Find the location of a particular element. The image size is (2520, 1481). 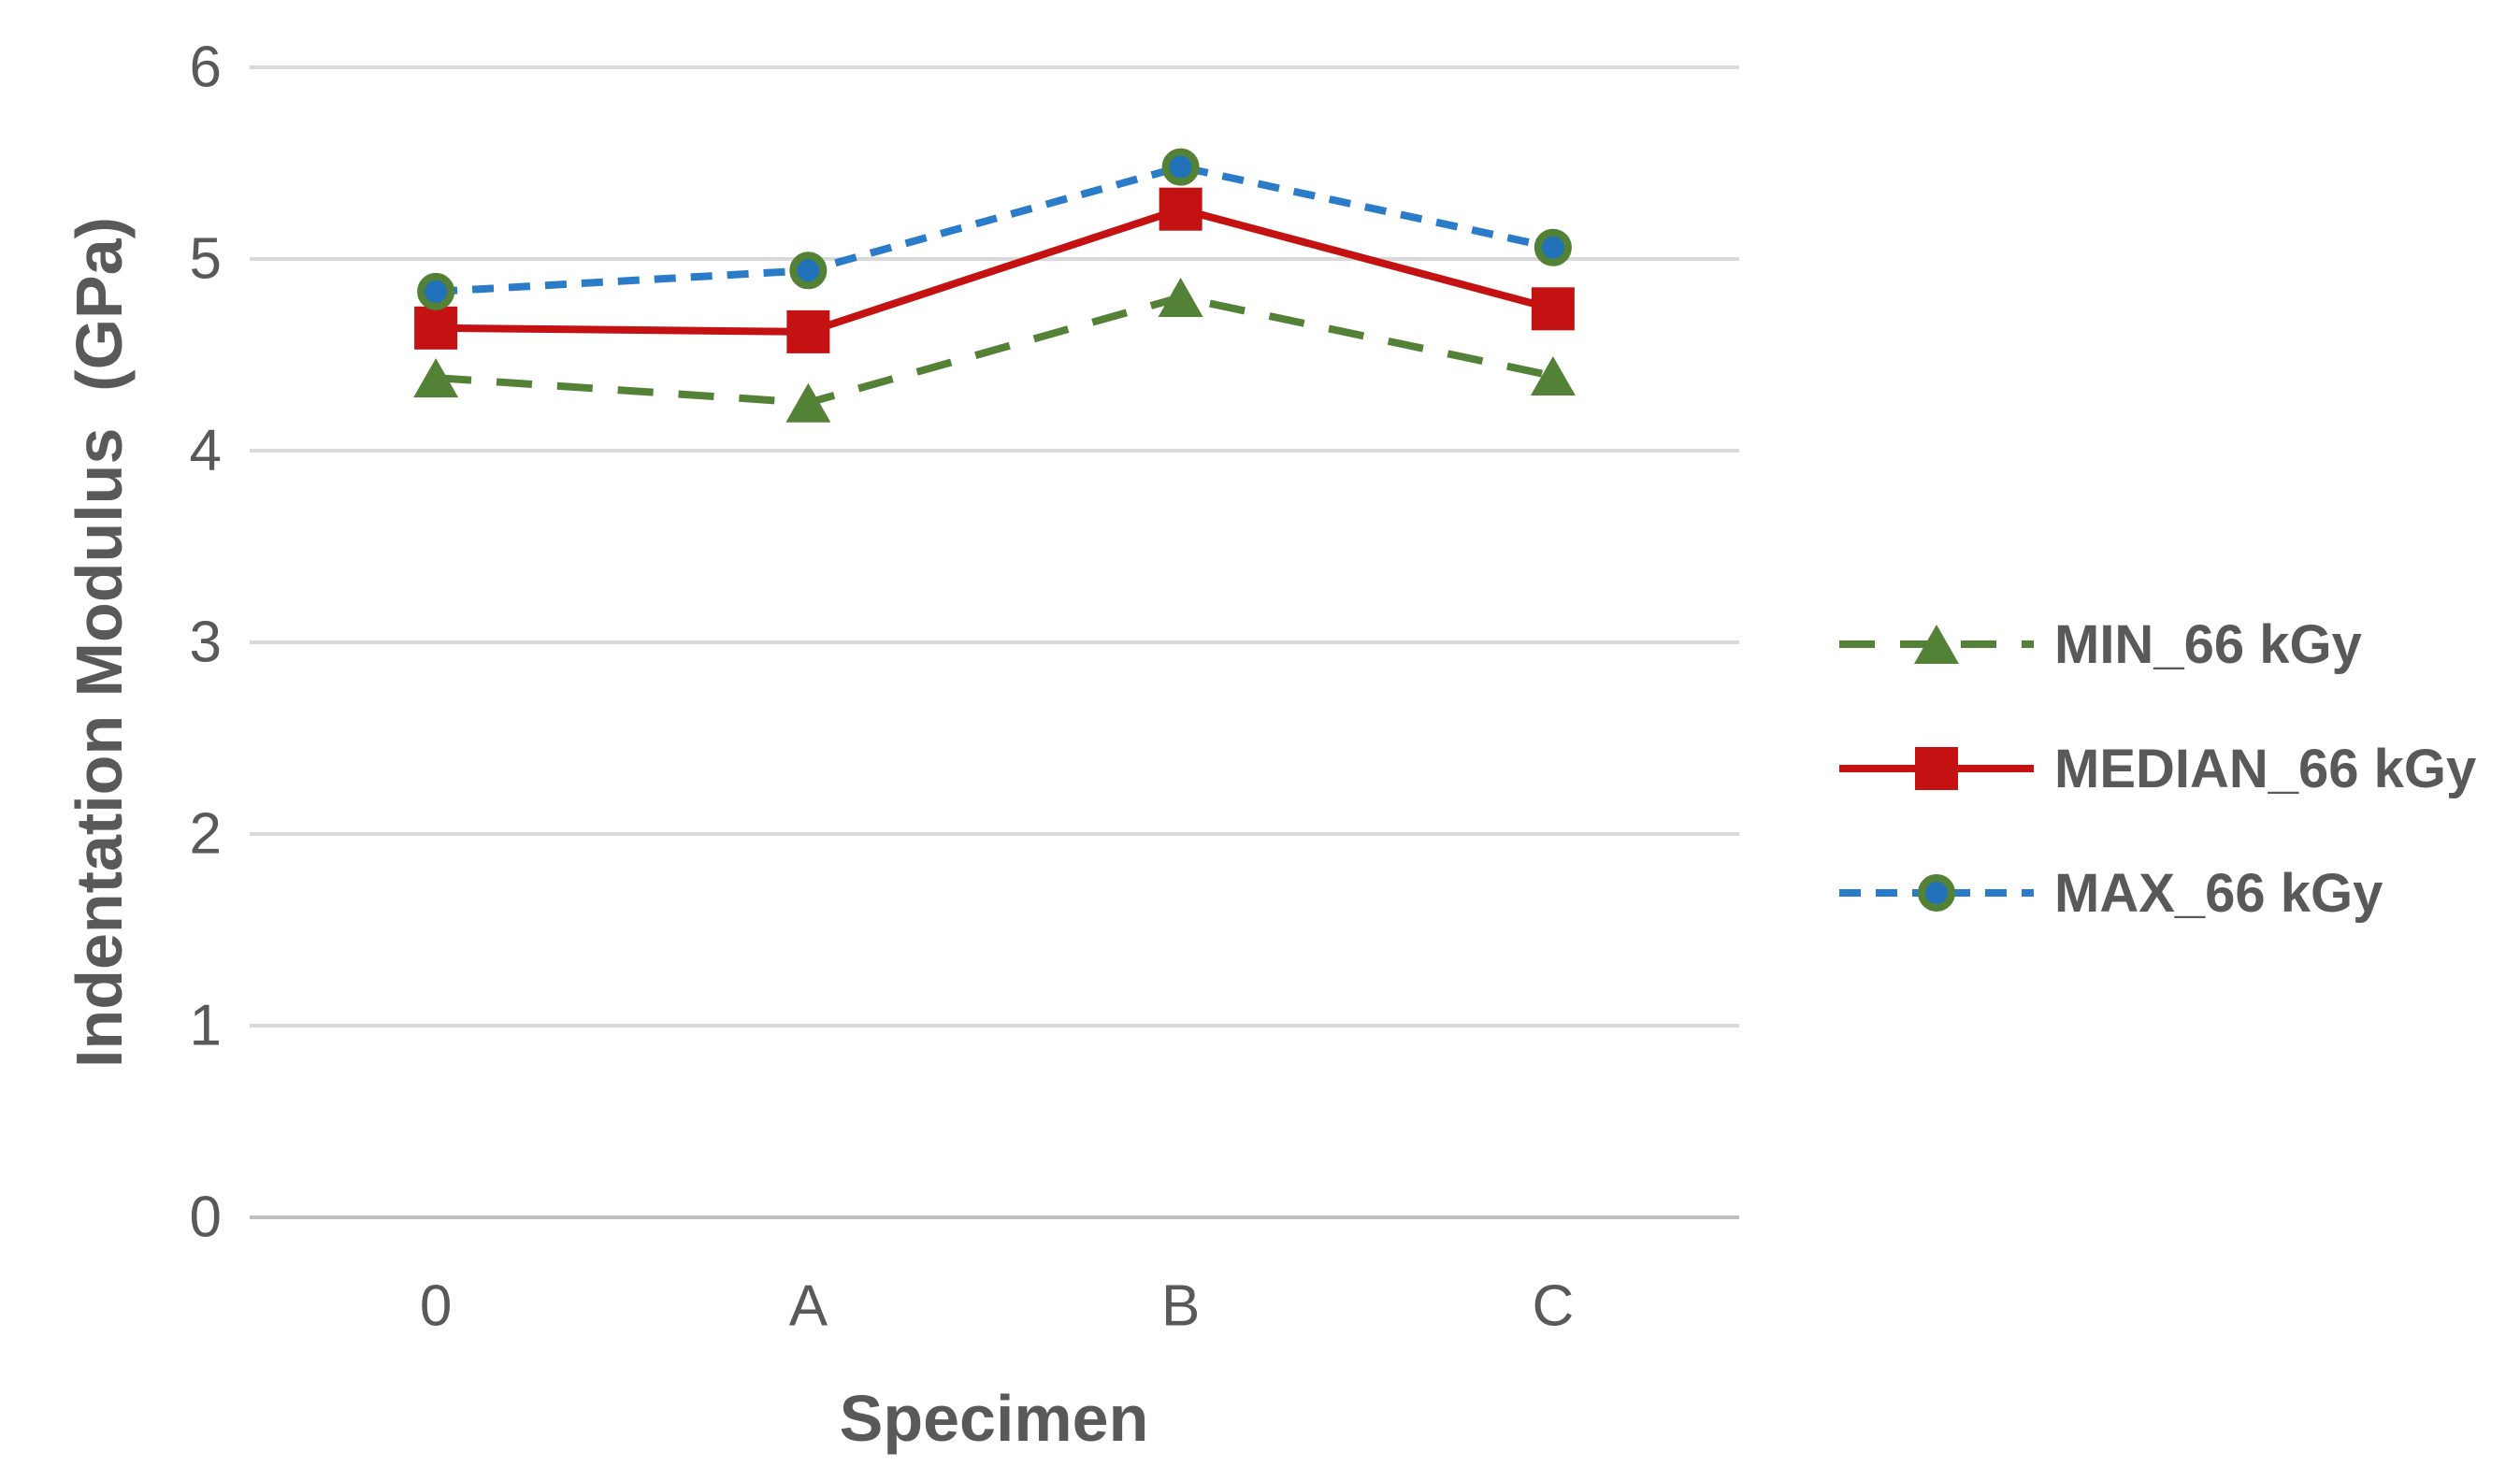

y-tick-label: 4 is located at coordinates (206, 451).